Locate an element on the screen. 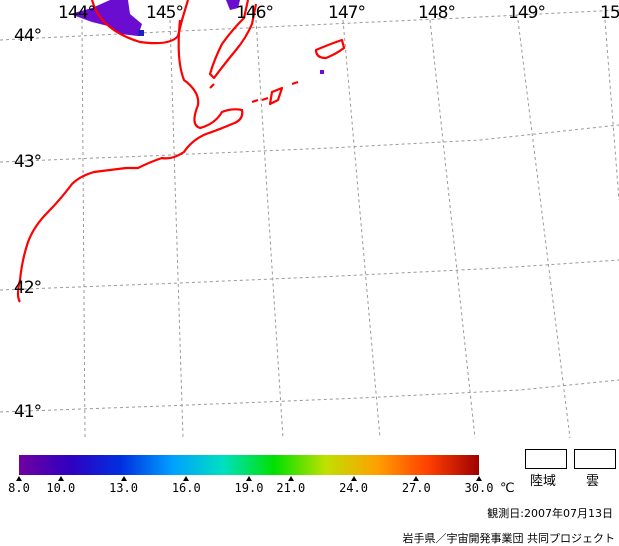 Image resolution: width=619 pixels, height=546 pixels. low-temperature-patch is located at coordinates (197, 37).